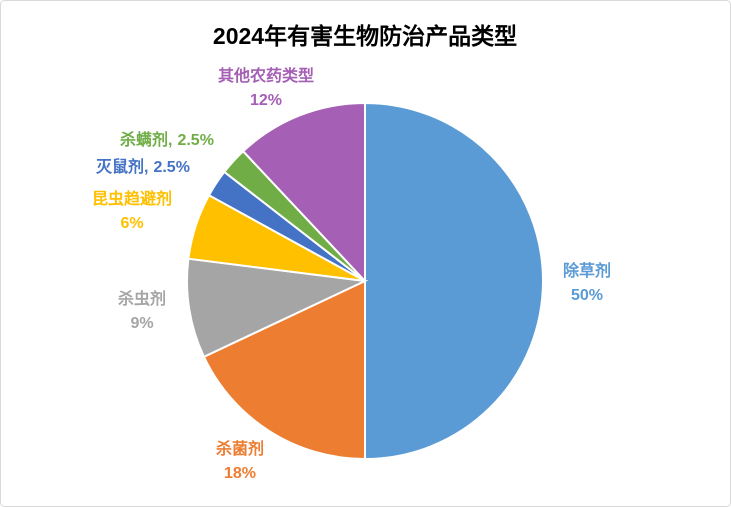  Describe the element at coordinates (587, 270) in the screenshot. I see `category-label: 除草剂` at that location.